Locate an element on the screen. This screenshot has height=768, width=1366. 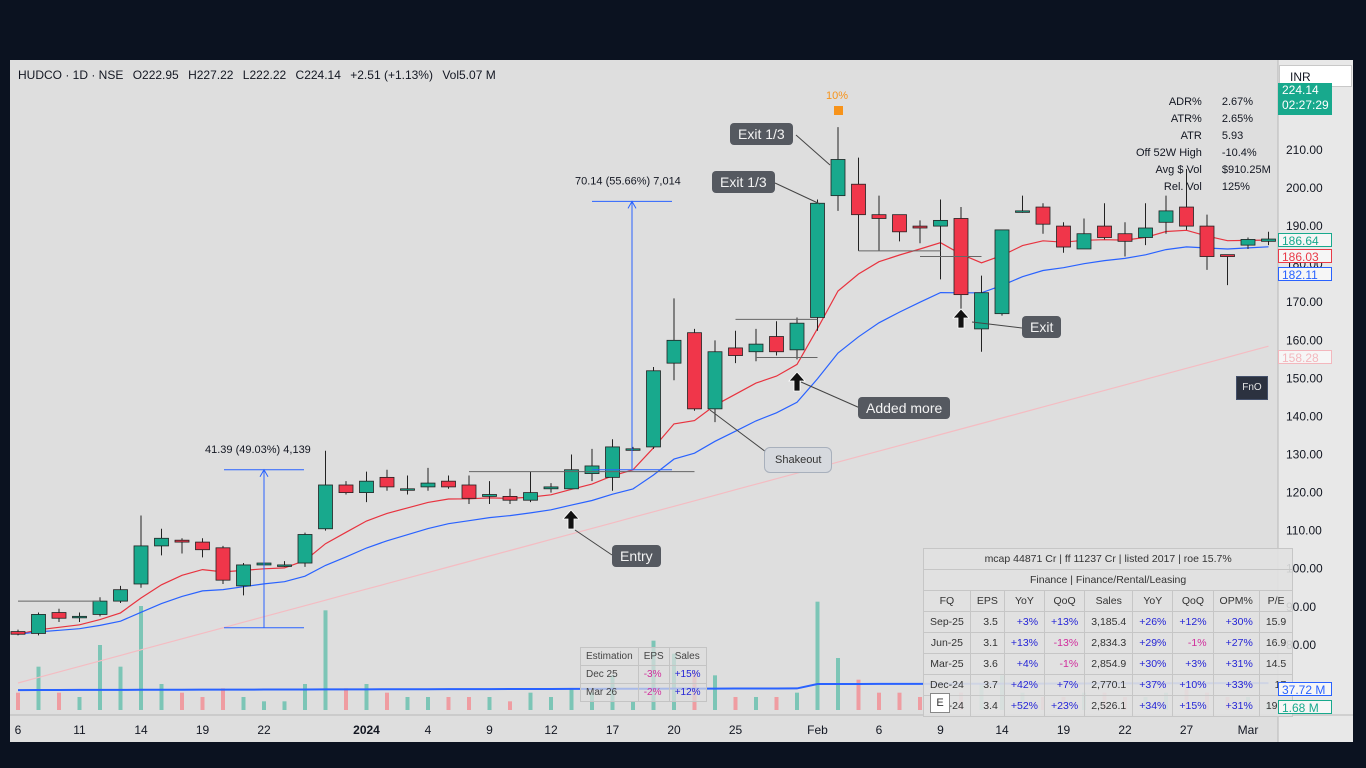
fin-cell: +42% is located at coordinates (1024, 685).